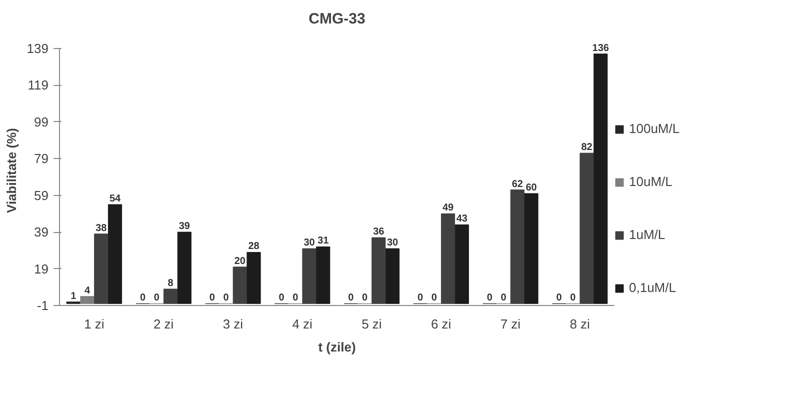  I want to click on data-label: 82, so click(587, 148).